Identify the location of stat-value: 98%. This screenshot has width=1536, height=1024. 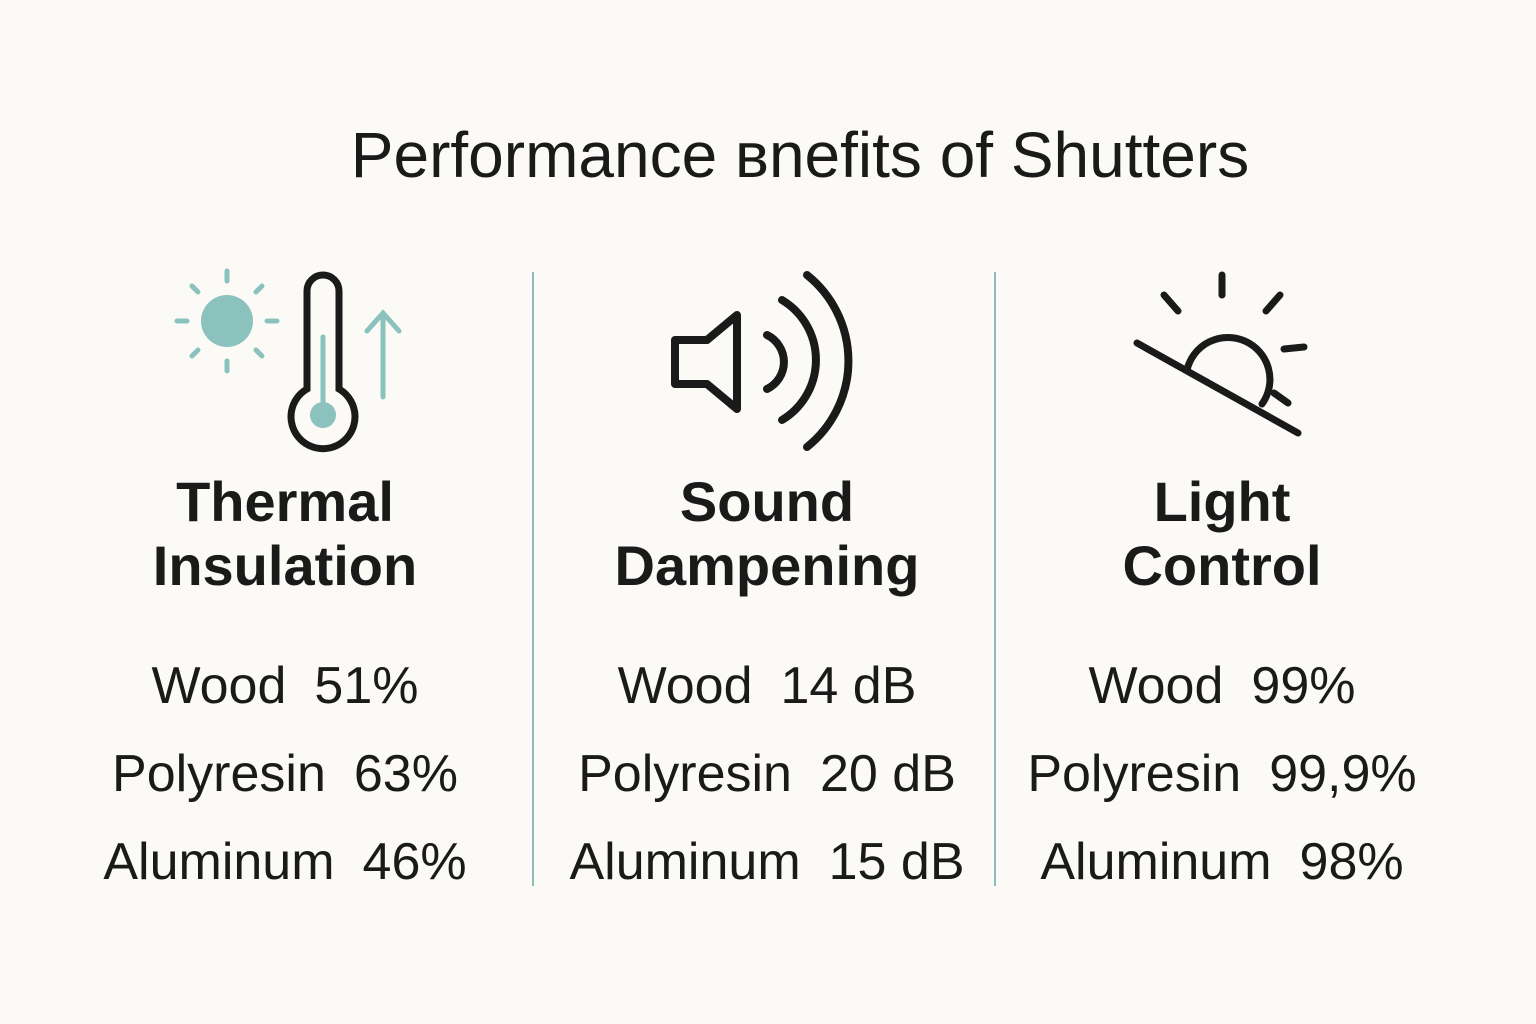
(1351, 862).